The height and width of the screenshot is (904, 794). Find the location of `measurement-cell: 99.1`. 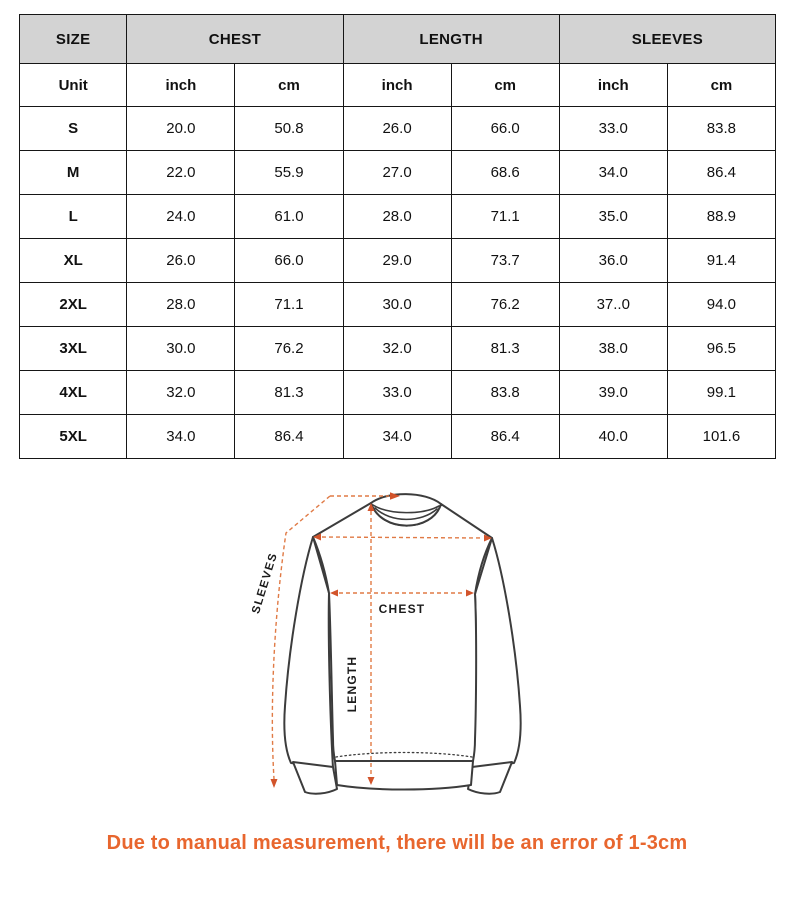

measurement-cell: 99.1 is located at coordinates (721, 392).